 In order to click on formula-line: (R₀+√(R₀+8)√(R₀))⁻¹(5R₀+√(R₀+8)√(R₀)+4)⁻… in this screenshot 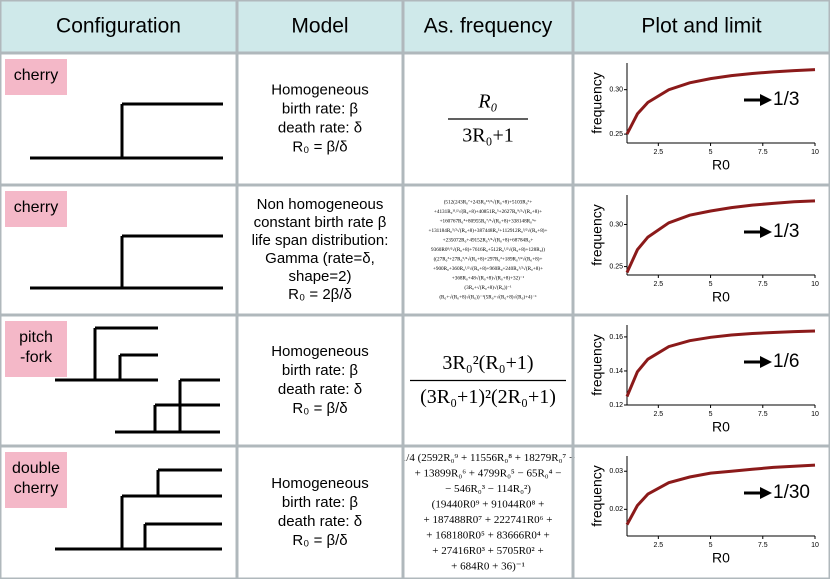, I will do `click(488, 297)`.